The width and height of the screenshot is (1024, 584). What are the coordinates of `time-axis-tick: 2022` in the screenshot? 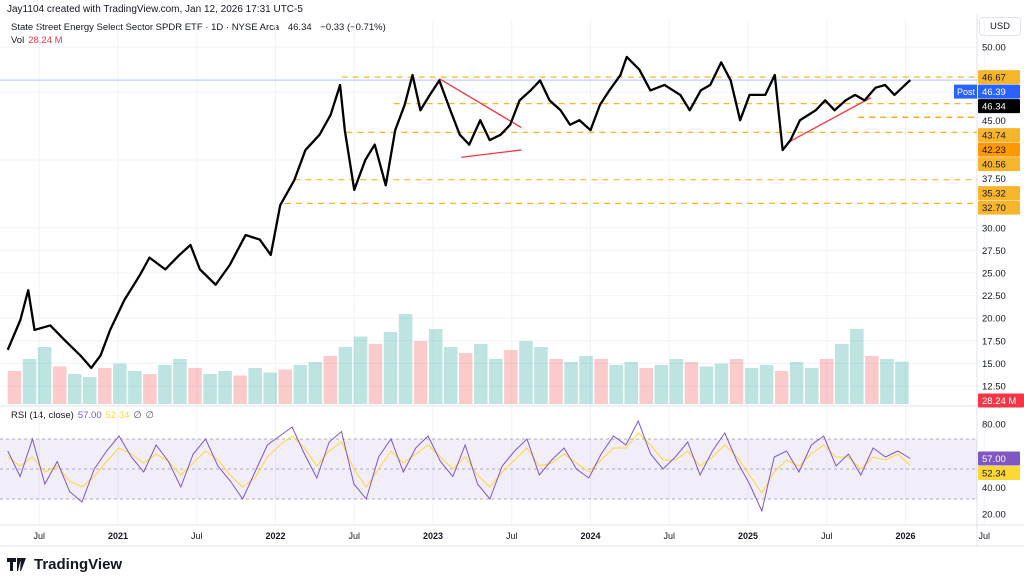 It's located at (275, 536).